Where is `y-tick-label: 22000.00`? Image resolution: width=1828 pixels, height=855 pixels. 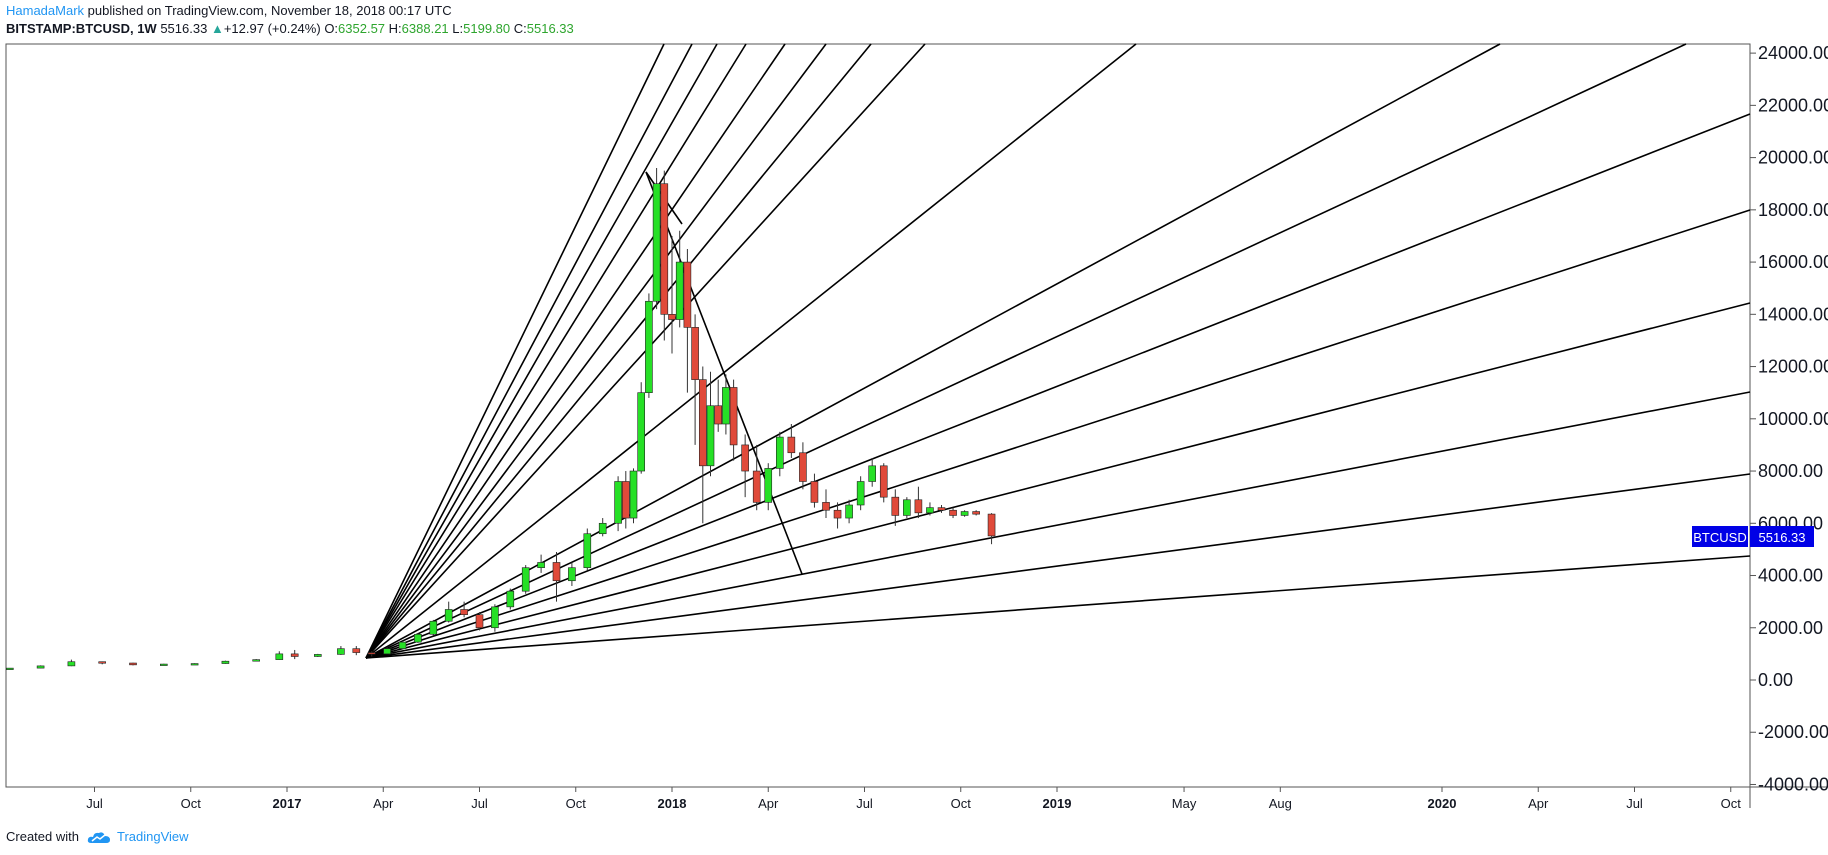 y-tick-label: 22000.00 is located at coordinates (1793, 105).